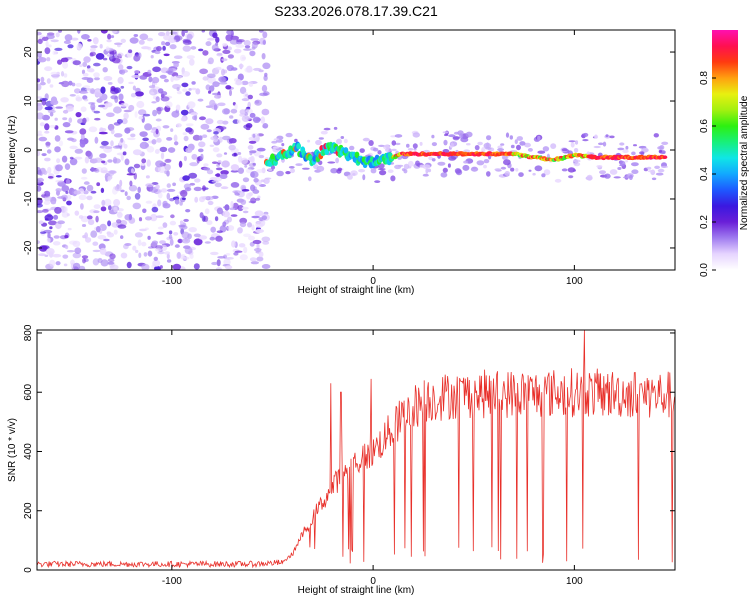  I want to click on snr-xtick-label: 100, so click(574, 581).